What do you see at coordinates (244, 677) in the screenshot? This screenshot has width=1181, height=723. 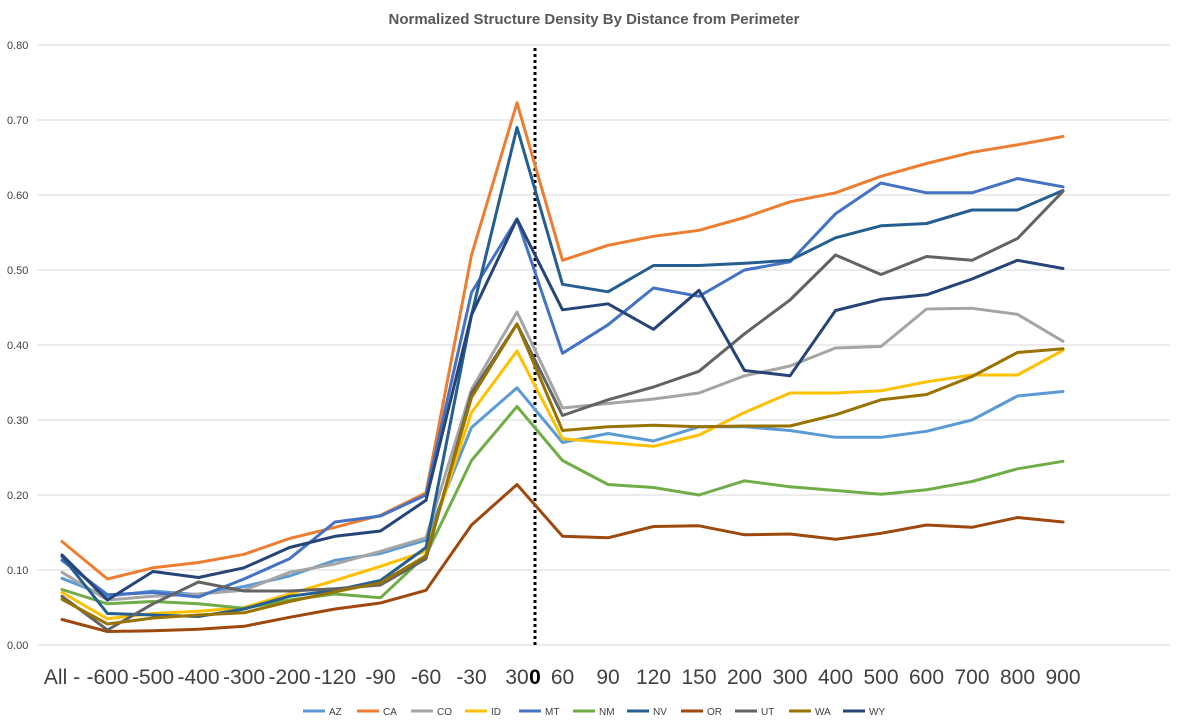 I see `x-tick-label: -300` at bounding box center [244, 677].